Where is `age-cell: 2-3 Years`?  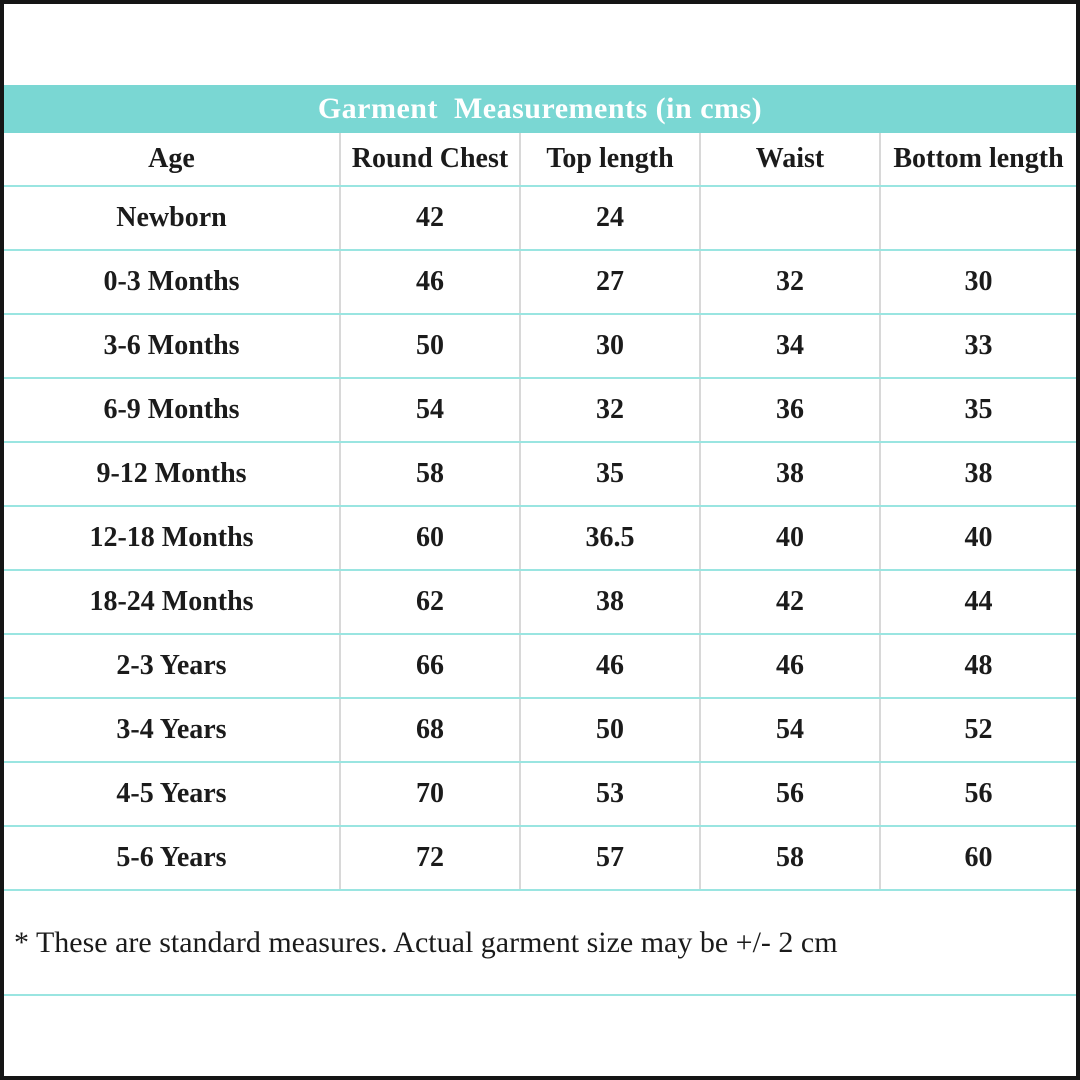
age-cell: 2-3 Years is located at coordinates (172, 666).